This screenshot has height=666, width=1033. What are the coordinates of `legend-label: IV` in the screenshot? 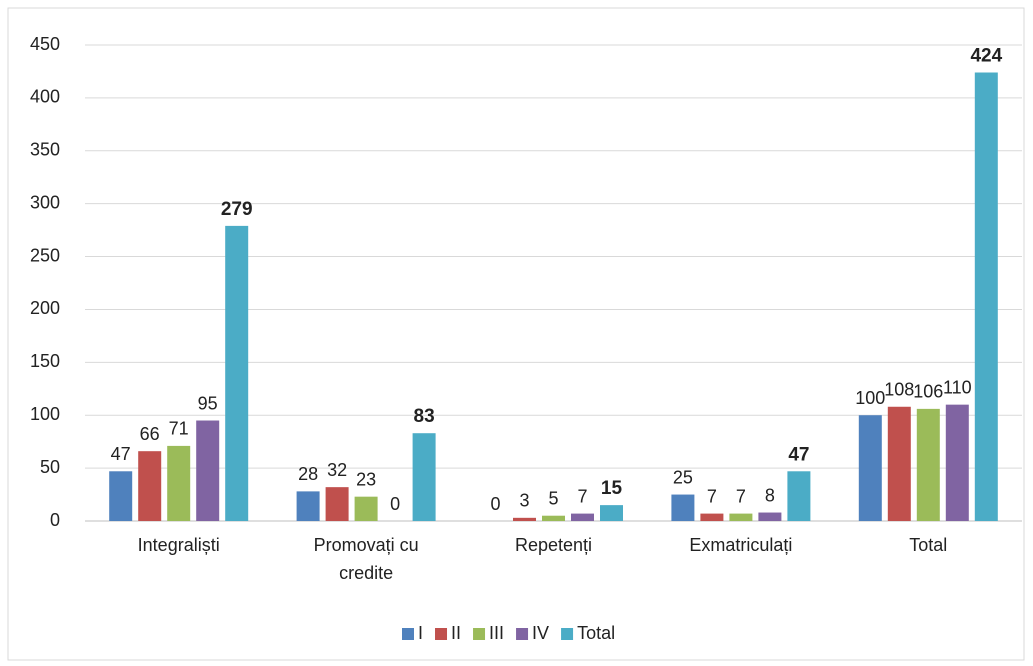 It's located at (540, 633).